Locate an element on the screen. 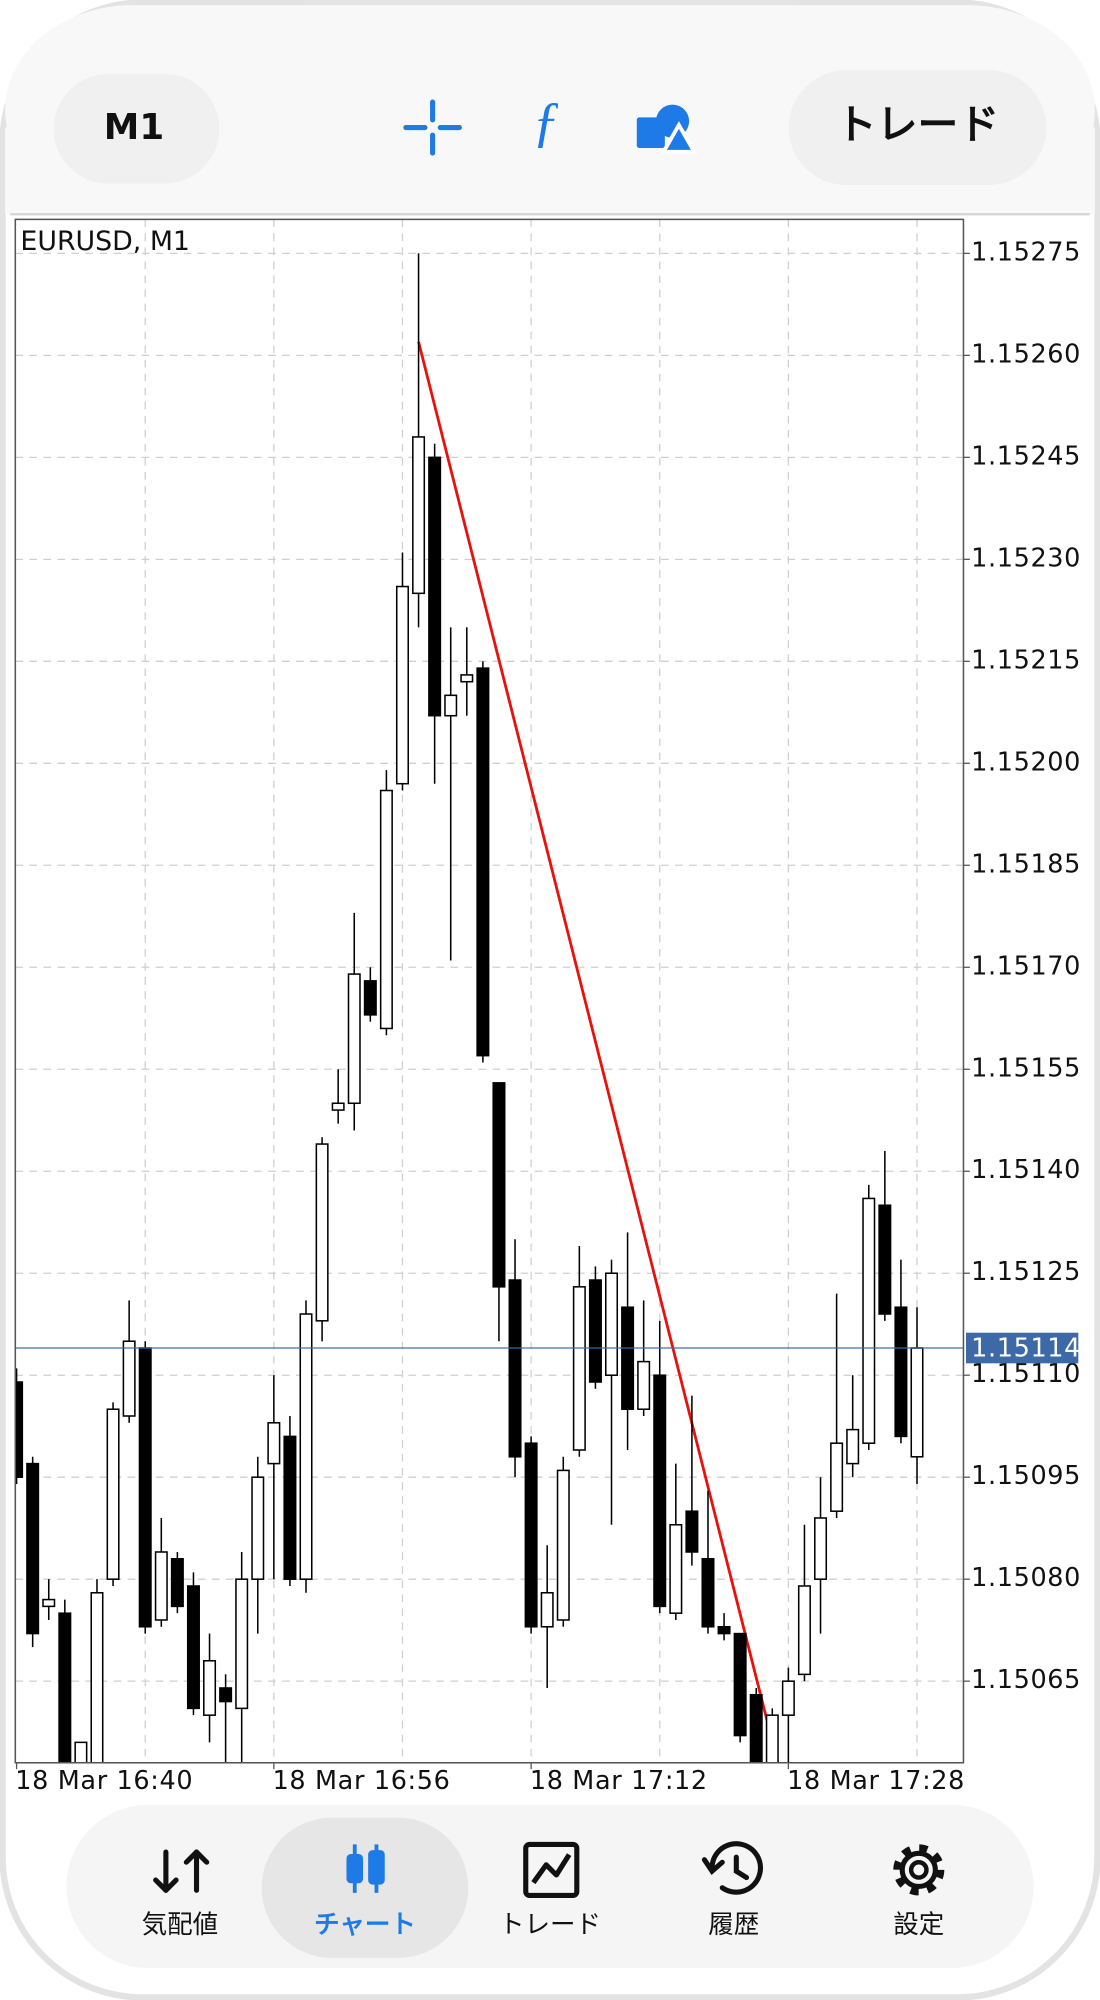 Image resolution: width=1100 pixels, height=2000 pixels. y-tick-label: 1.15110 is located at coordinates (1026, 1374).